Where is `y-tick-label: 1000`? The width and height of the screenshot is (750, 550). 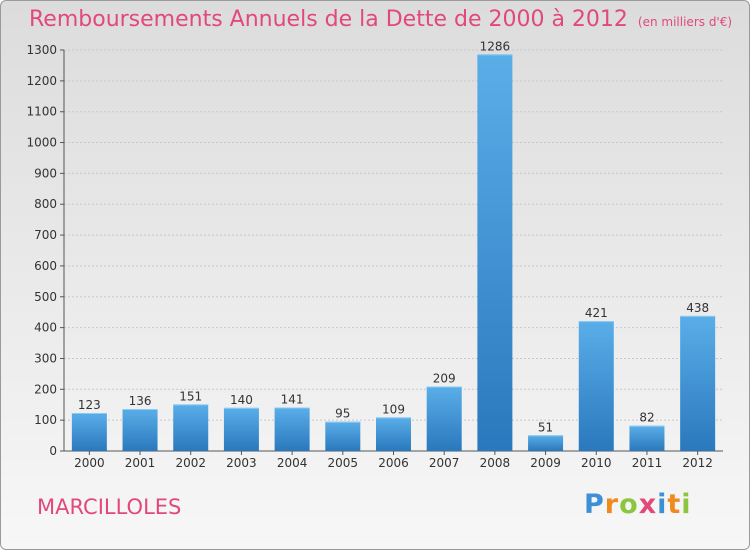
y-tick-label: 1000 is located at coordinates (41, 143).